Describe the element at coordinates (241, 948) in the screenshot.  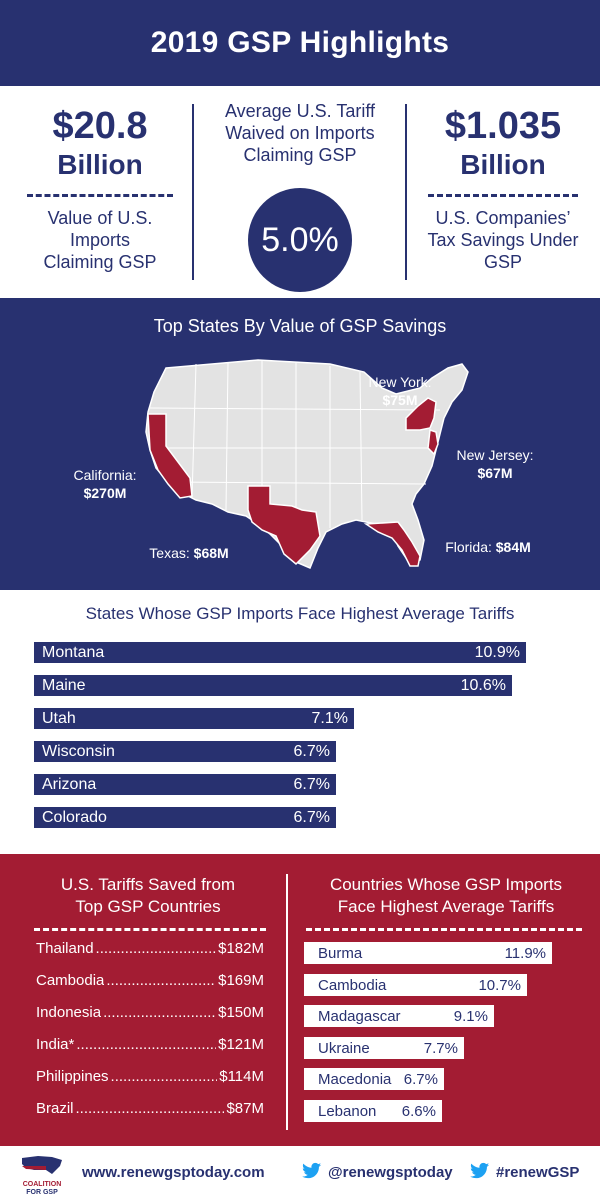
I see `tariffs-saved-value: $182M` at that location.